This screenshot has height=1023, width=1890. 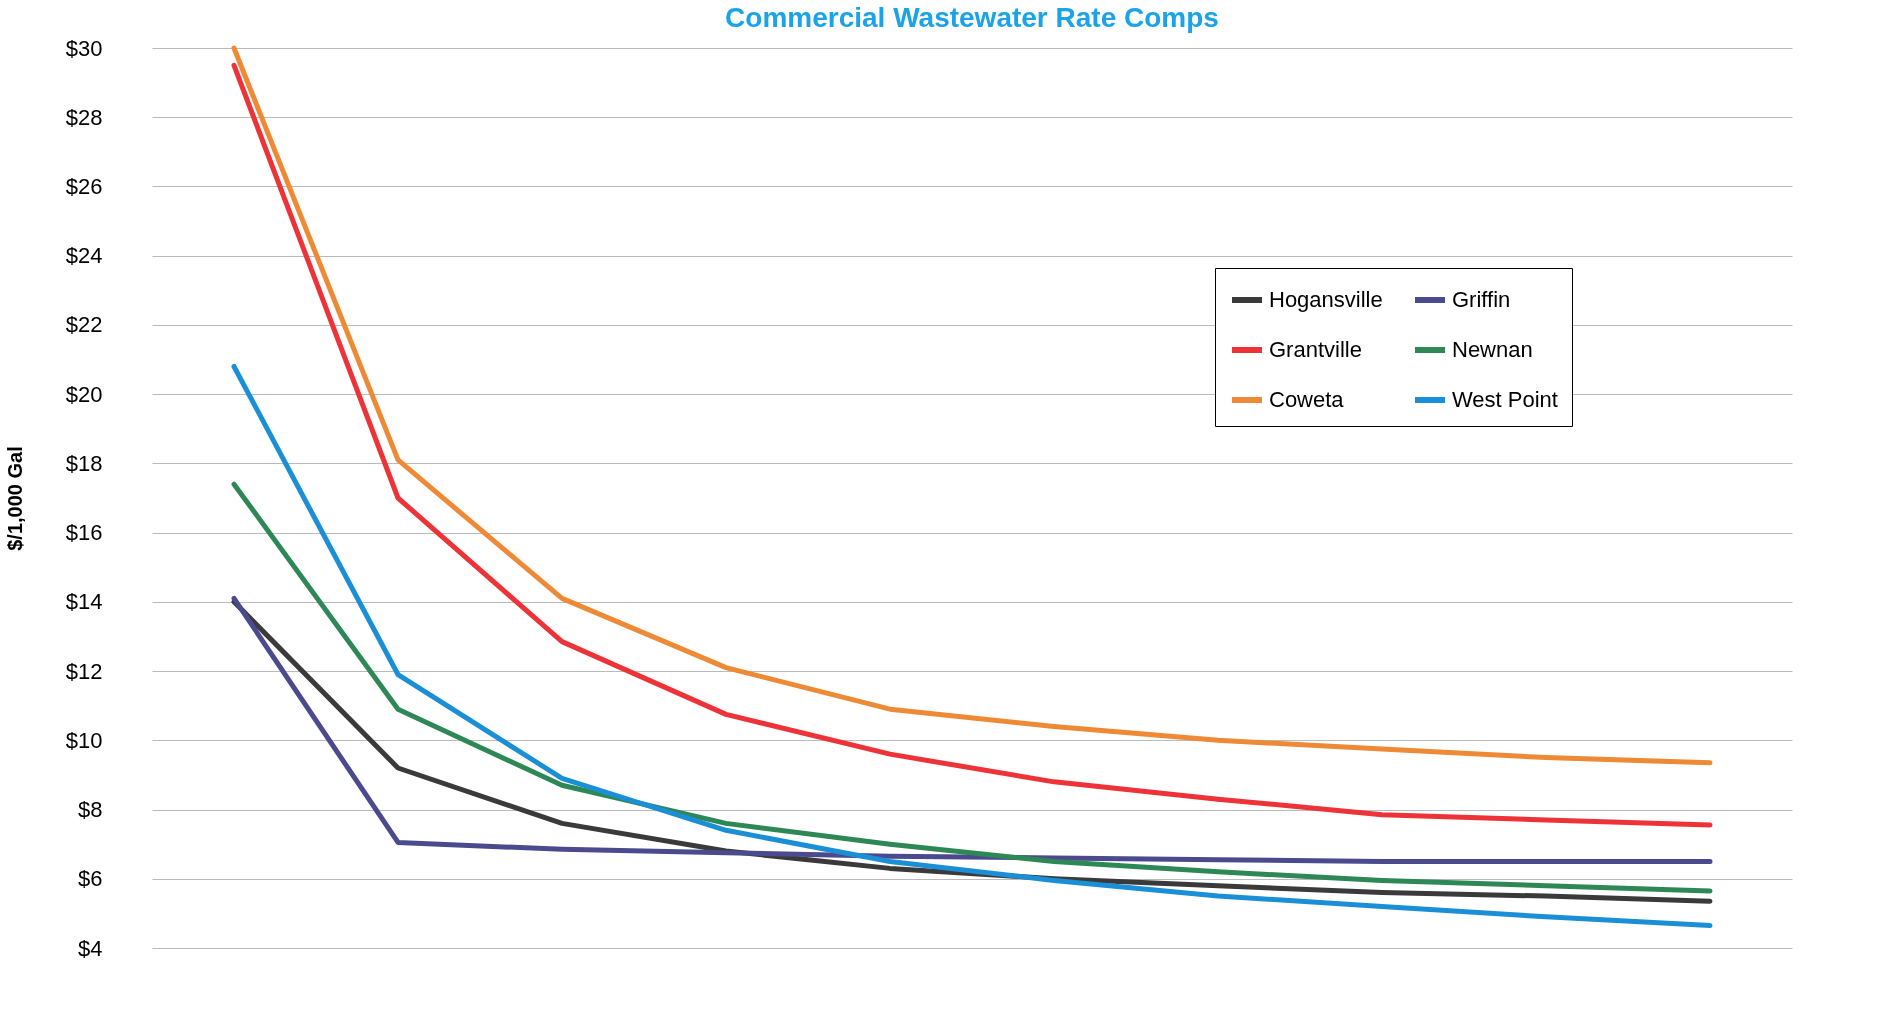 What do you see at coordinates (14, 498) in the screenshot?
I see `y-axis-title: $/1,000 Gal` at bounding box center [14, 498].